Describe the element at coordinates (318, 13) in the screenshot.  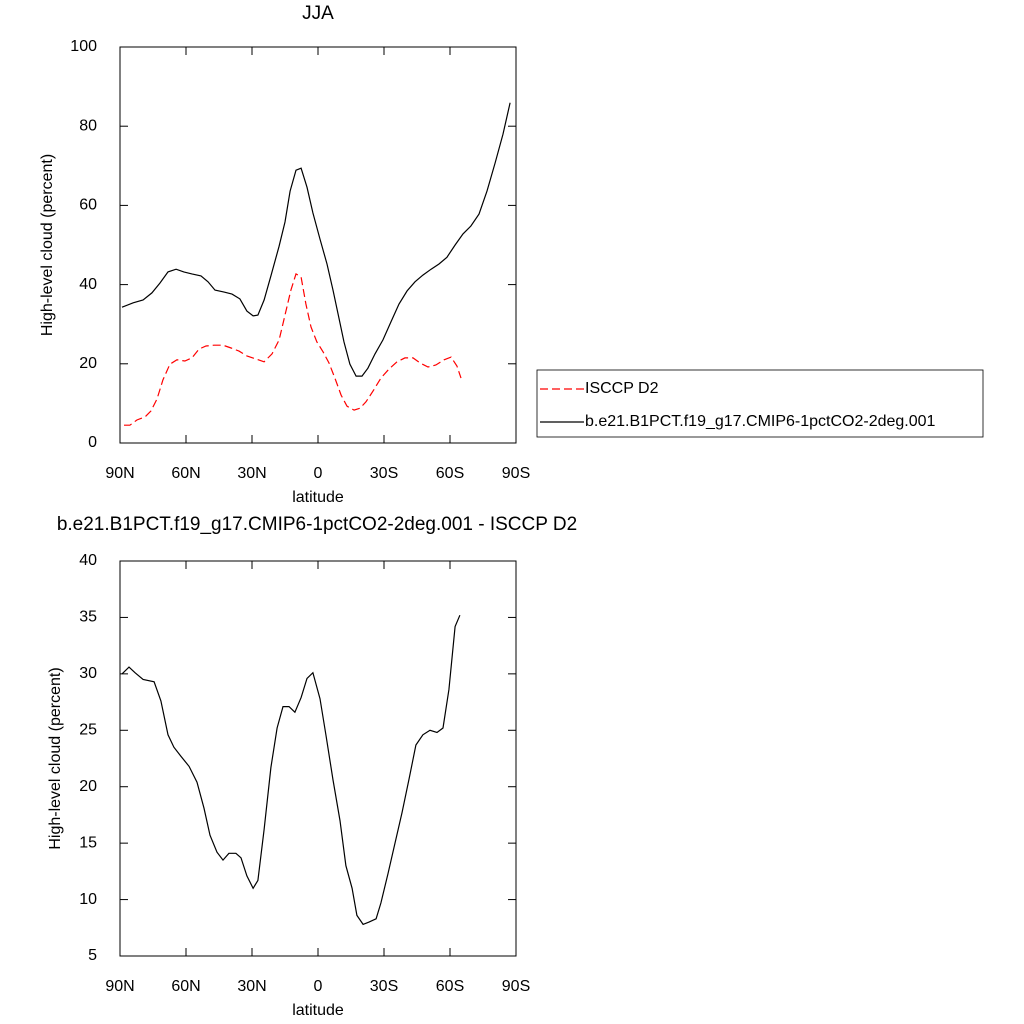
I see `chart-title: JJA` at that location.